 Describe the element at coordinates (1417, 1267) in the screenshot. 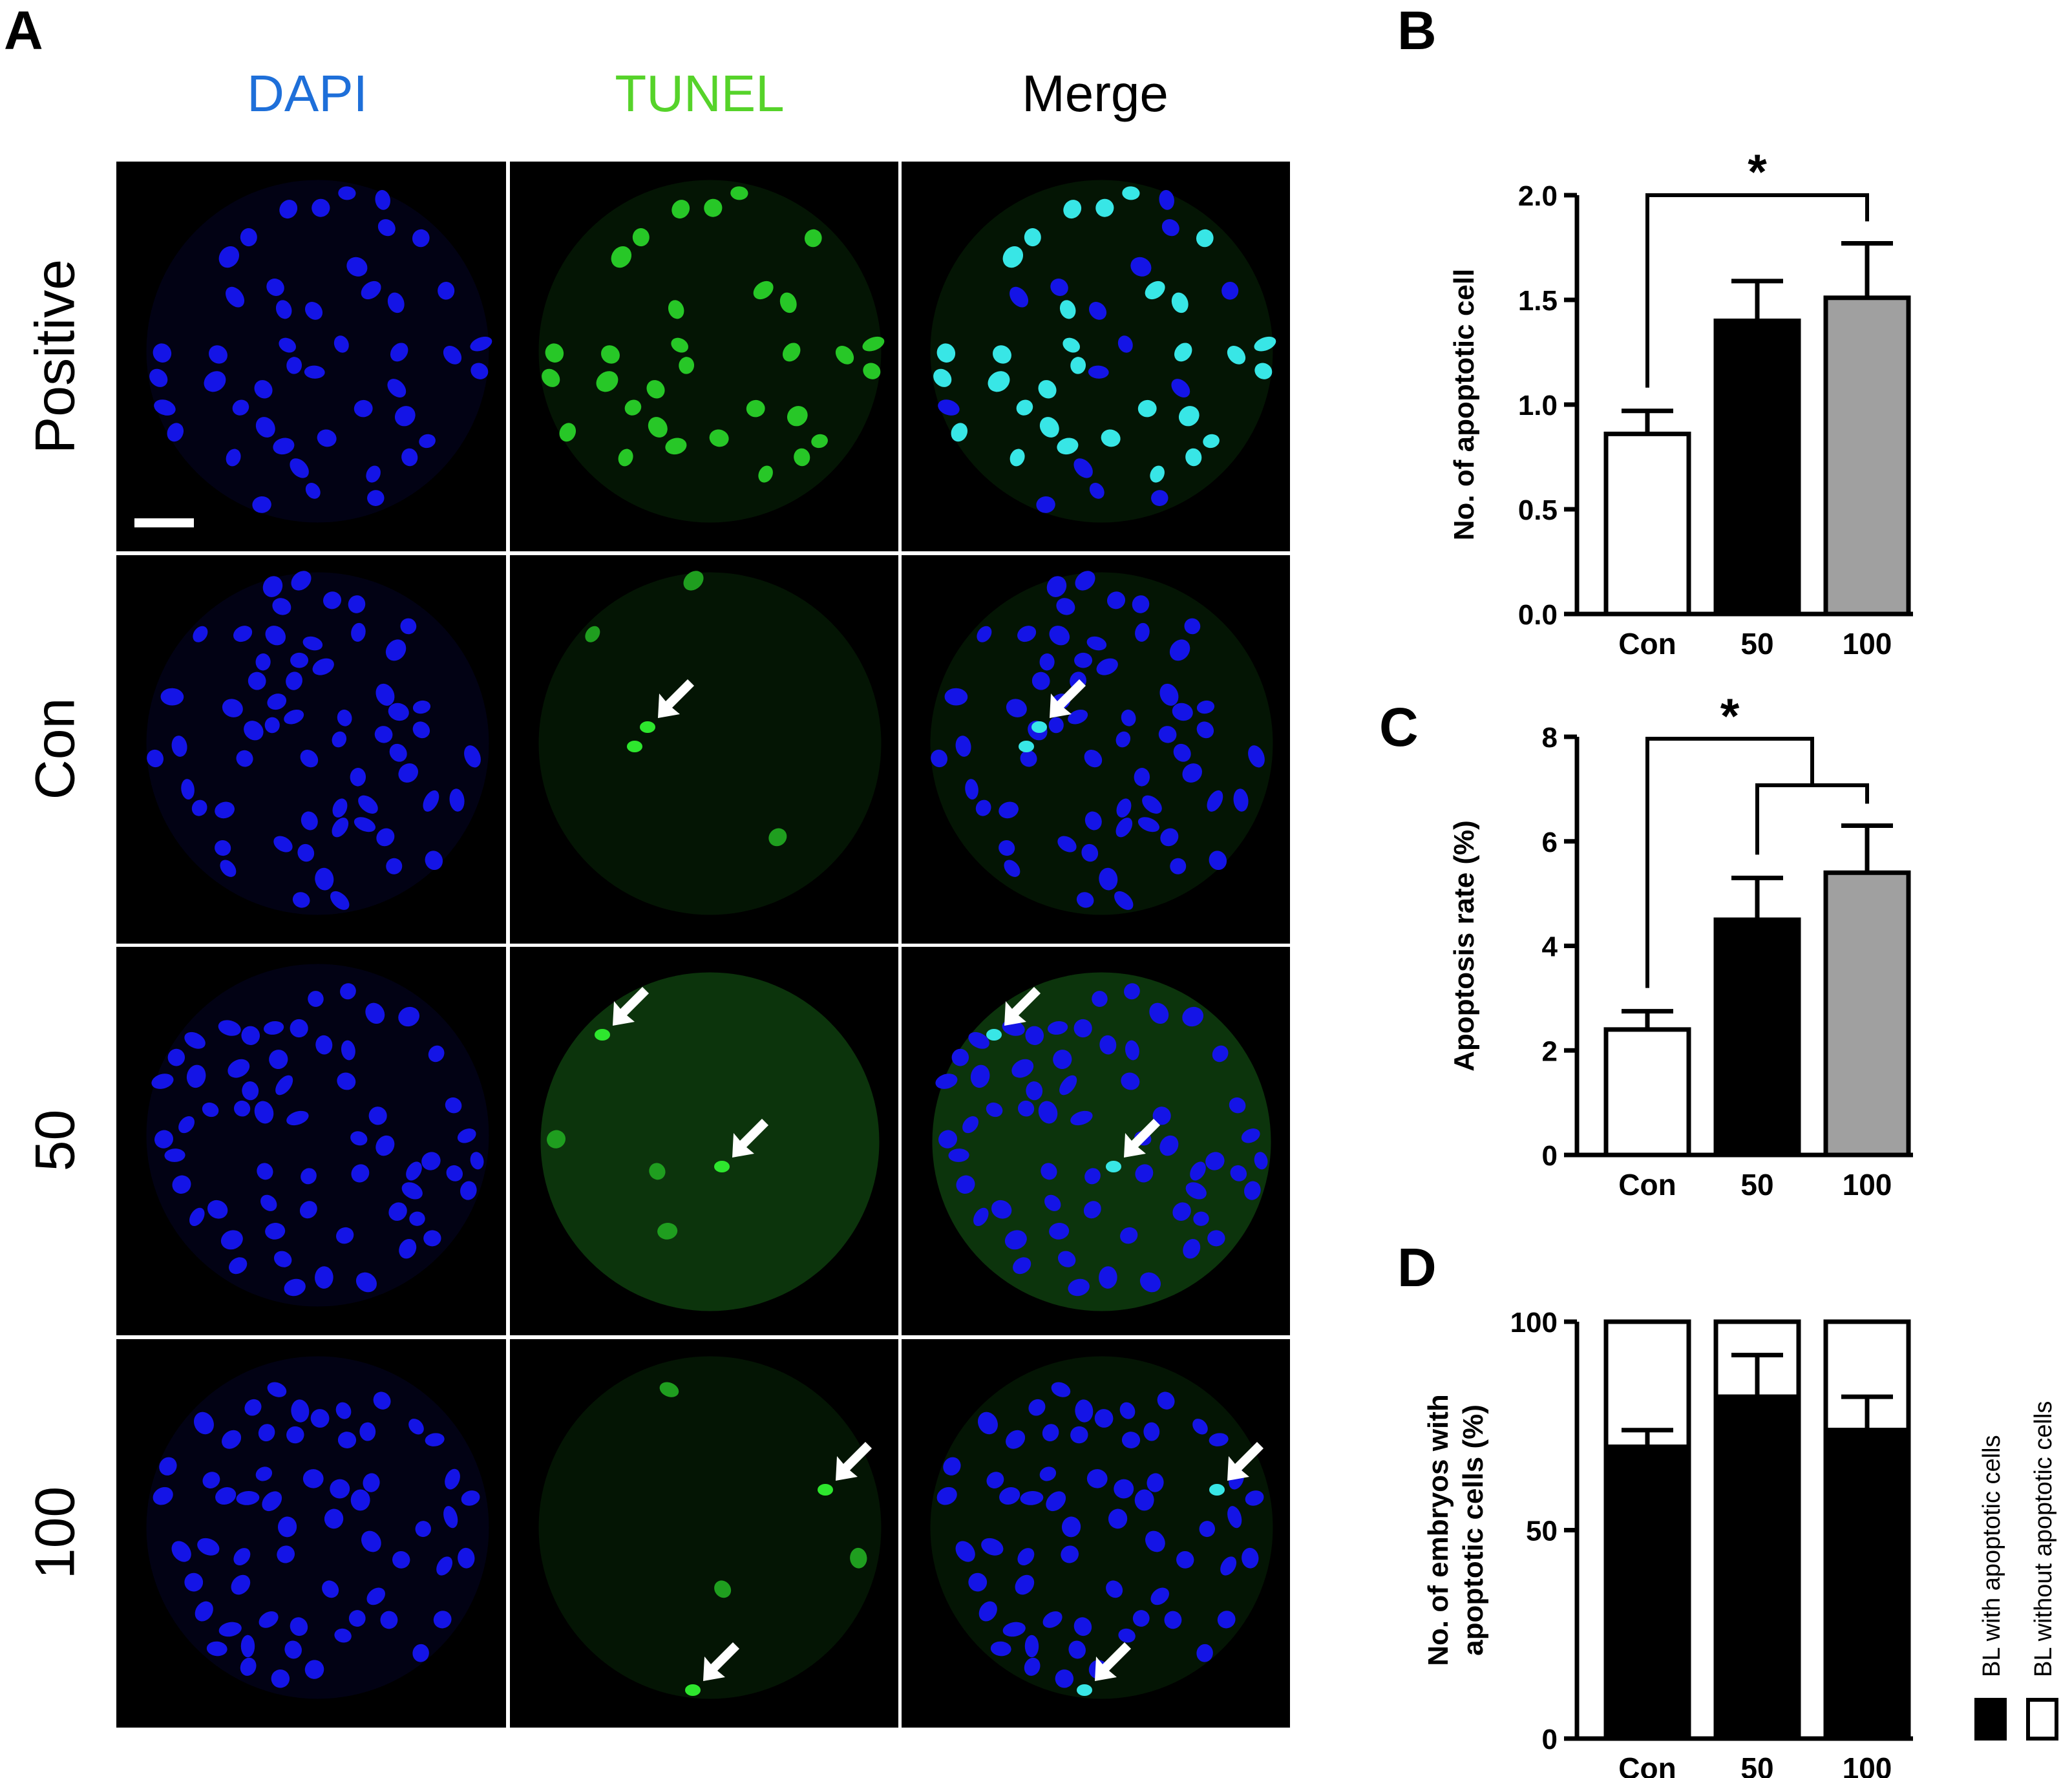

I see `panel-letter-d: D` at that location.